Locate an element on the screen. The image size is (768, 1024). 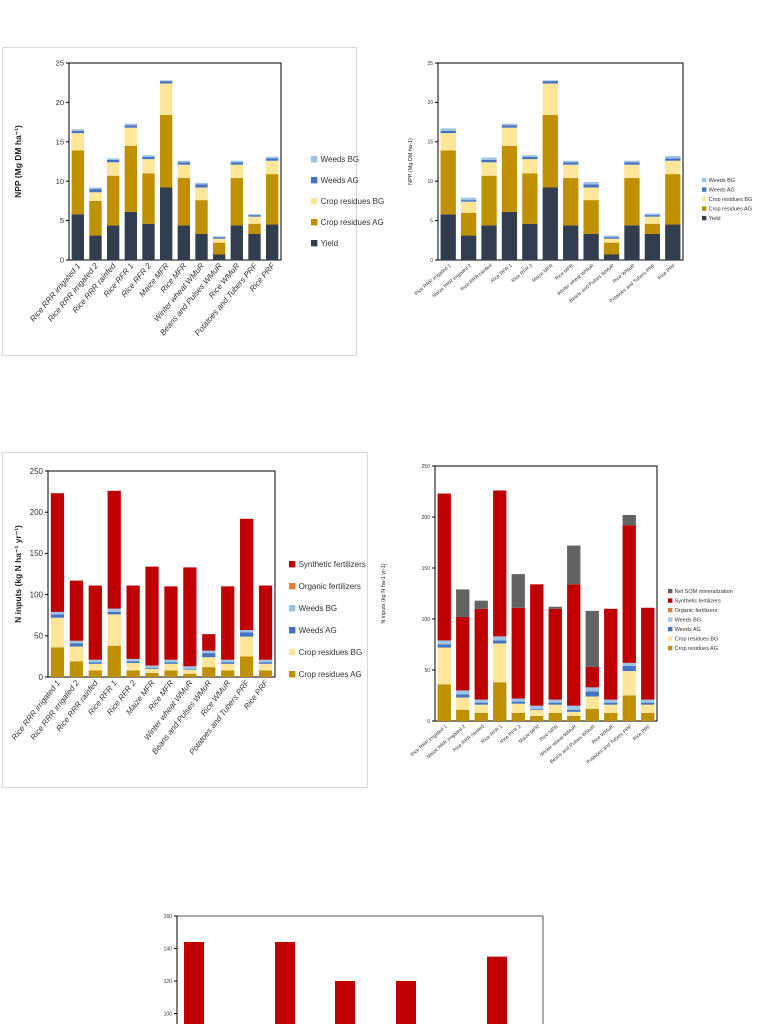
y-tick-label: 0 is located at coordinates (41, 677).